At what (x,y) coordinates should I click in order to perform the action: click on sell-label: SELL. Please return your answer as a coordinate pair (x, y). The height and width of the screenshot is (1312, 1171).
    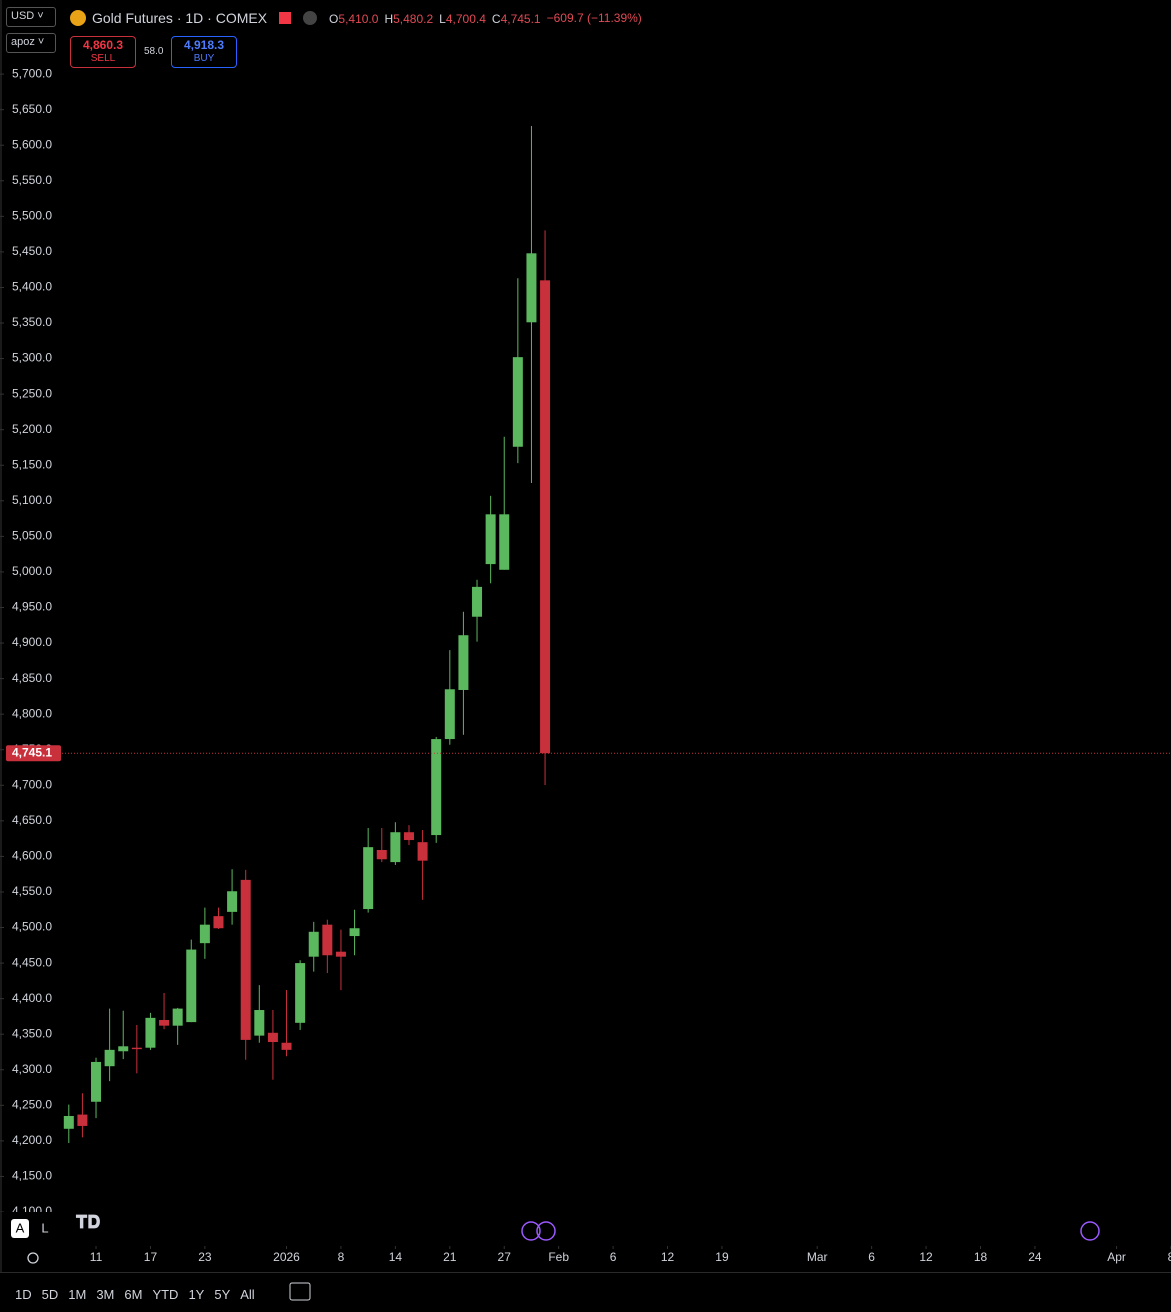
    Looking at the image, I should click on (103, 58).